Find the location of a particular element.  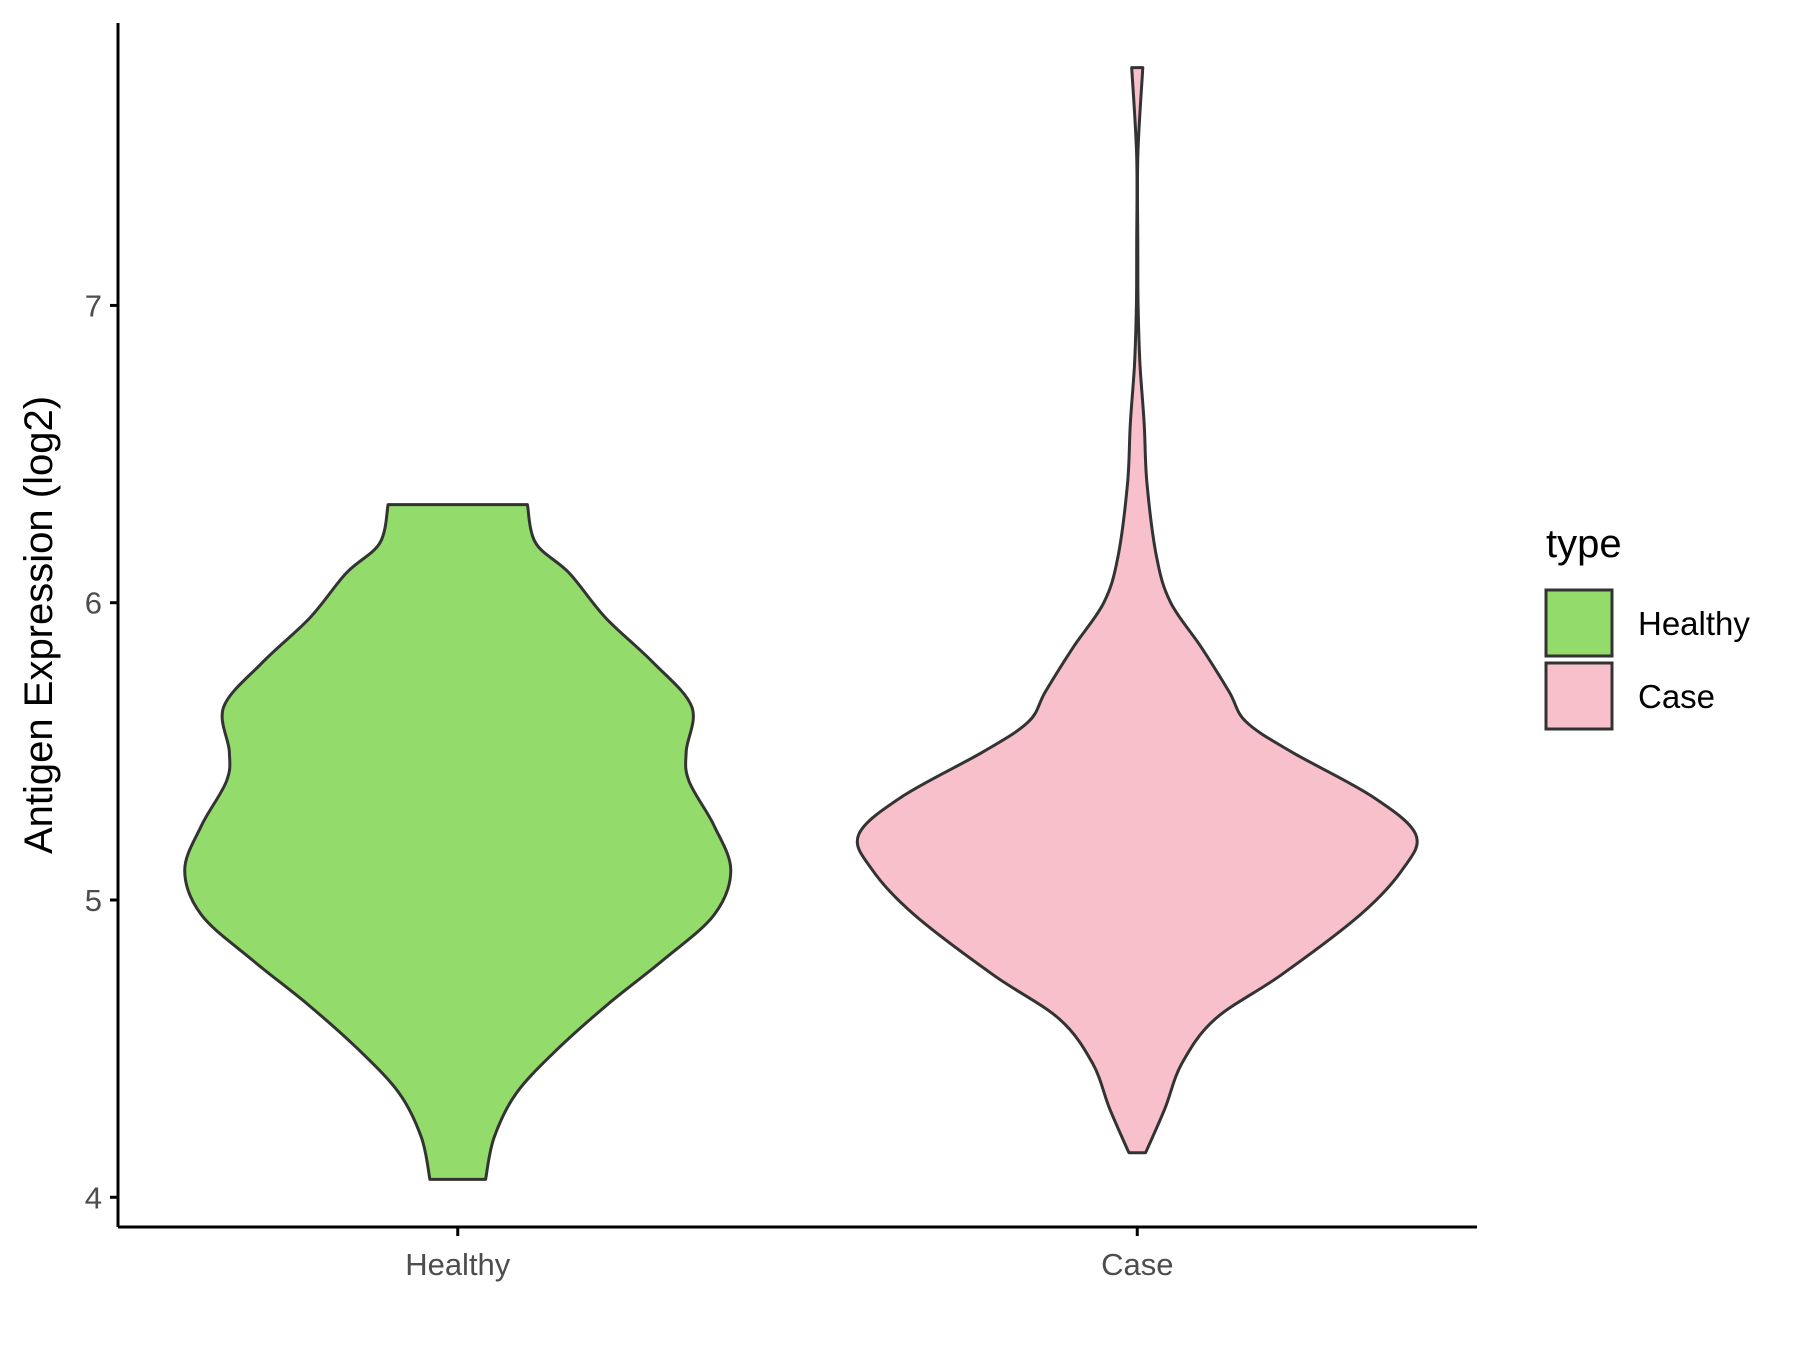

legend: type Healthy Case is located at coordinates (1647, 626).